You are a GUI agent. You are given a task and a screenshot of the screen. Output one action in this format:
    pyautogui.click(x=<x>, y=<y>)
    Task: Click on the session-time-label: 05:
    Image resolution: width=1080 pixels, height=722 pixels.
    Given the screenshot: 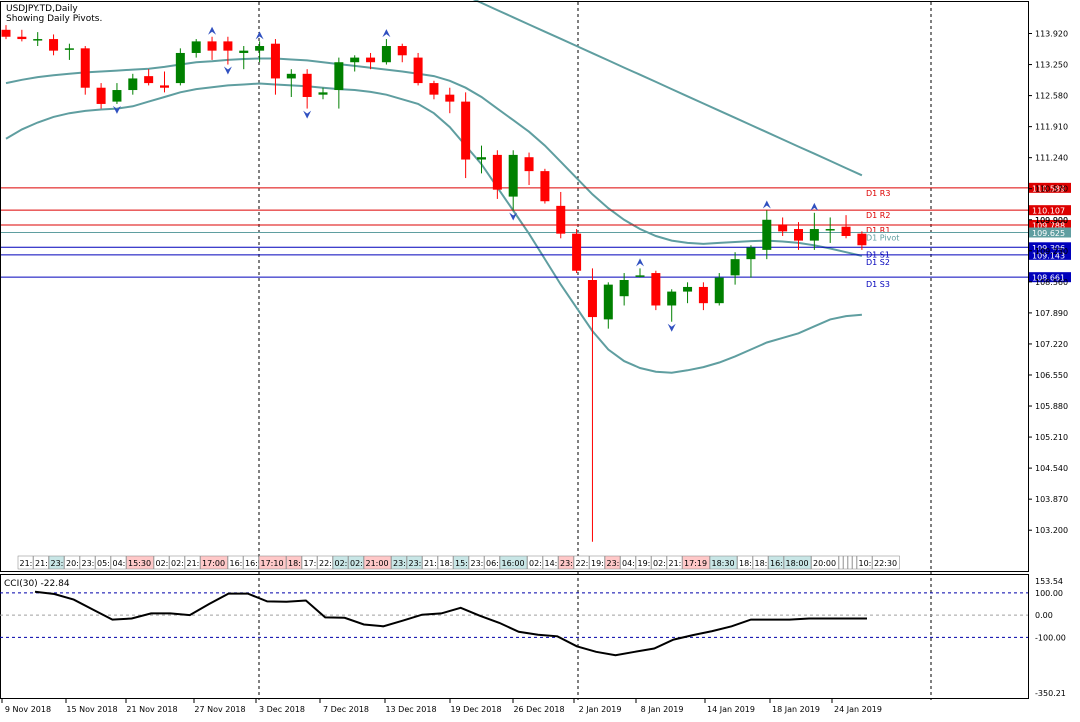 What is the action you would take?
    pyautogui.click(x=103, y=563)
    